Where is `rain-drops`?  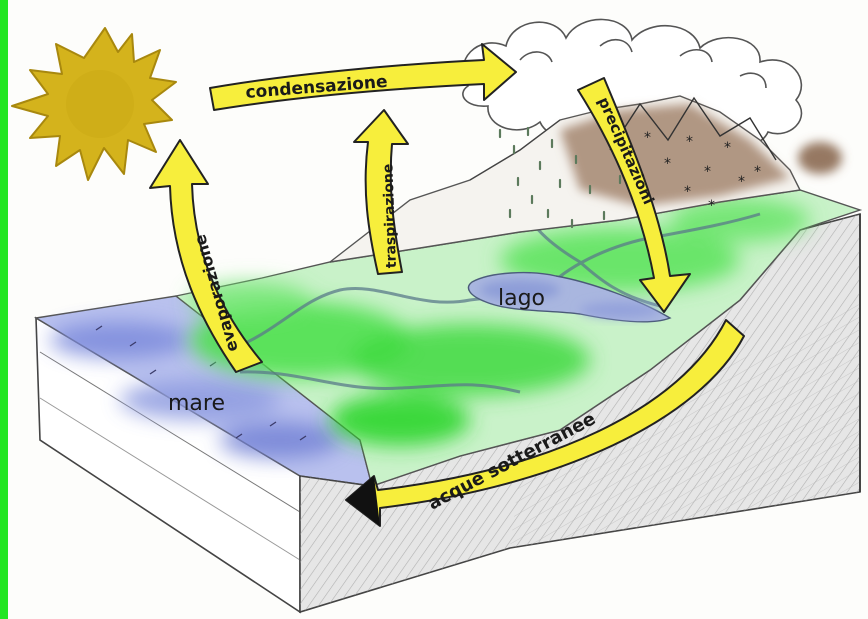
rain-drops is located at coordinates (560, 177).